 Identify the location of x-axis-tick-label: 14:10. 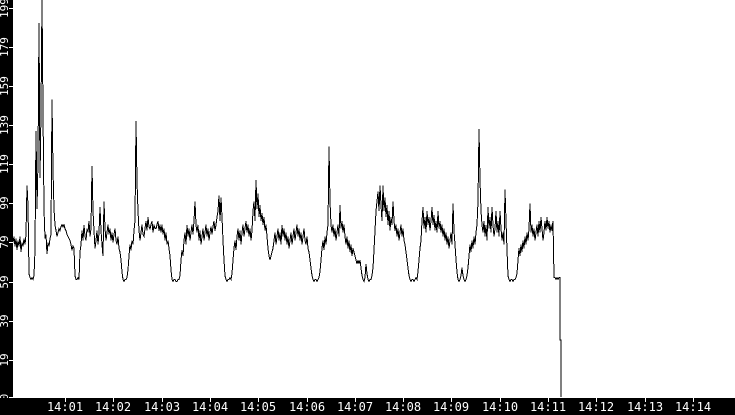
(500, 407).